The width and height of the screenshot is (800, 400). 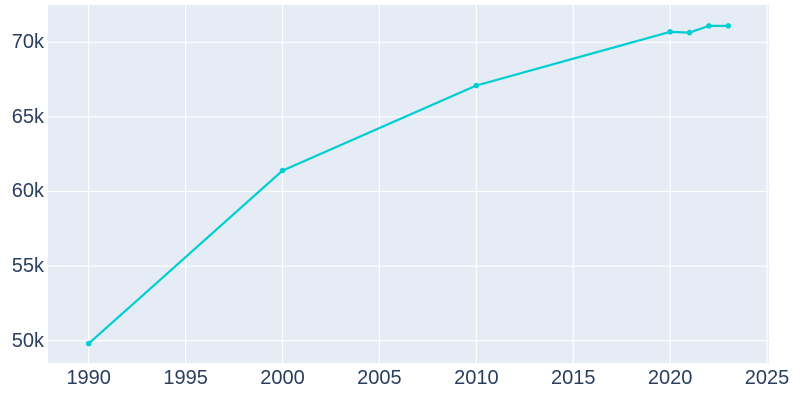 I want to click on y-tick-label: 65k, so click(x=27, y=116).